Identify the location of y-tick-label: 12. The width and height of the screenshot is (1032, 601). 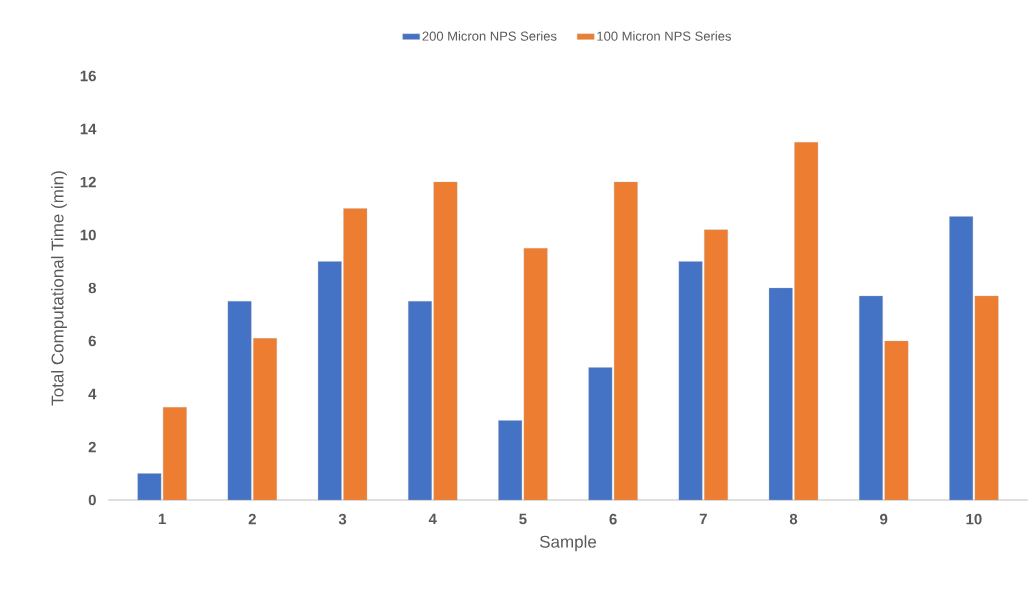
(88, 182).